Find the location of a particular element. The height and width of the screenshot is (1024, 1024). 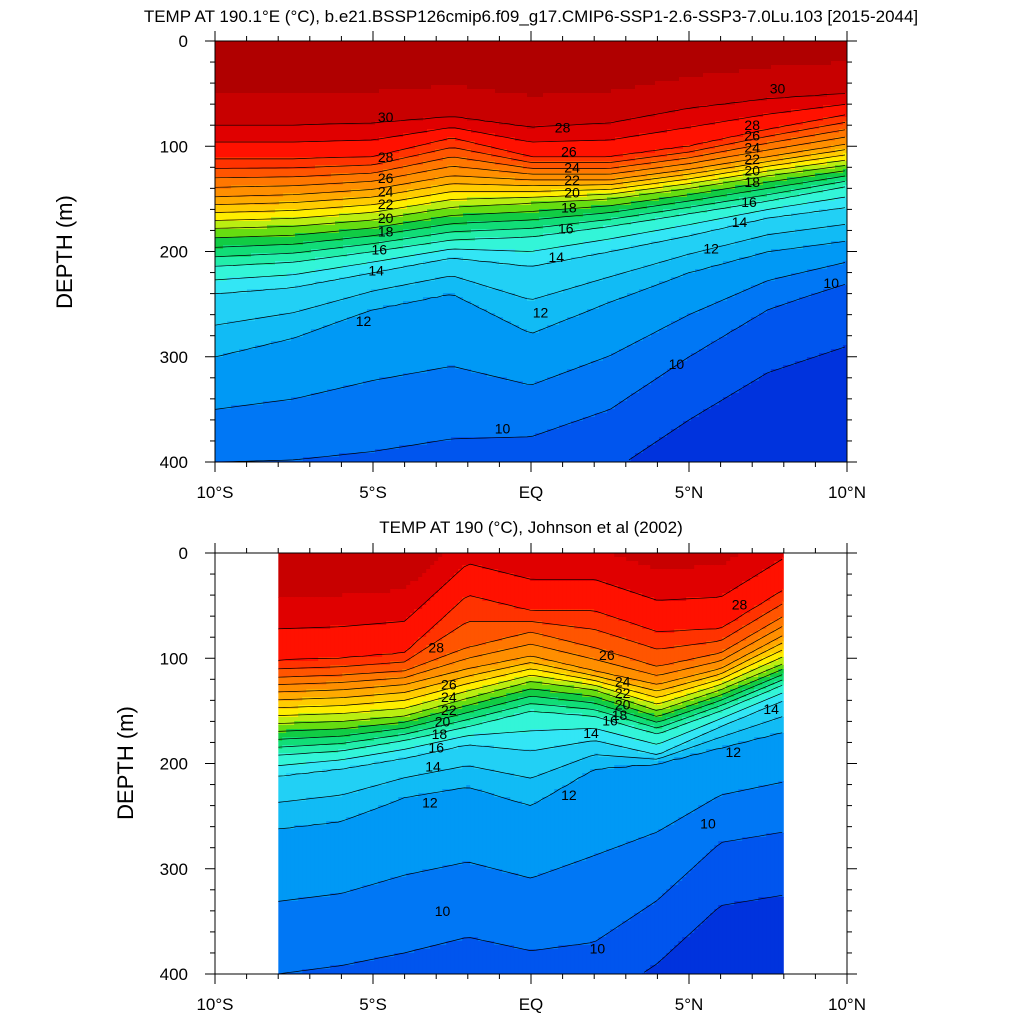

top-contour-label: 16 is located at coordinates (566, 228).